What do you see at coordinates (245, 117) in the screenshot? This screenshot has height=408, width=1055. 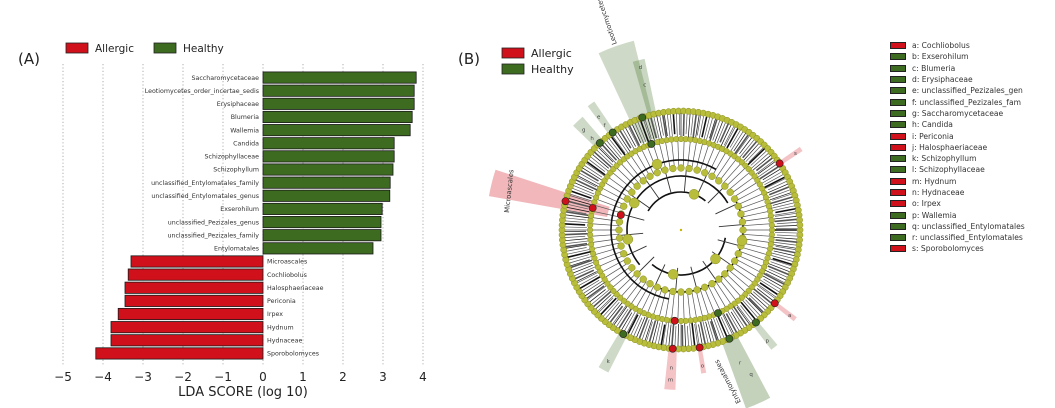 I see `bar-label: Blumeria` at bounding box center [245, 117].